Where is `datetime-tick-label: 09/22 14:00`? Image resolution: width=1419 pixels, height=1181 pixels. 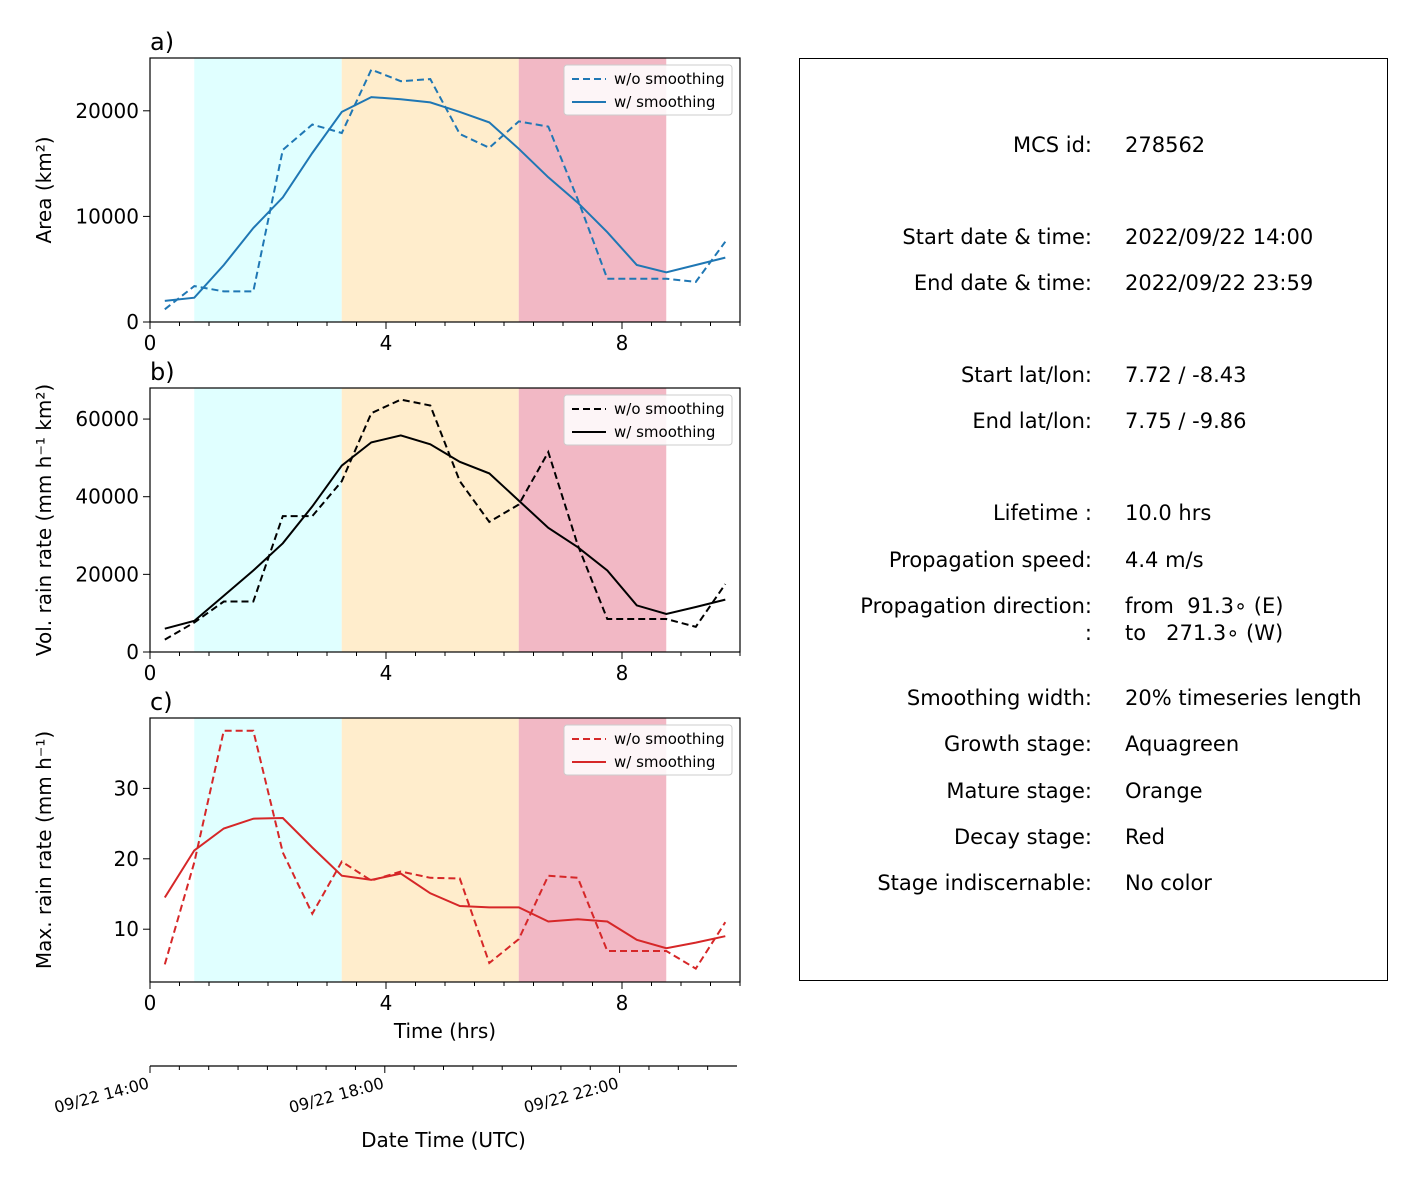 datetime-tick-label: 09/22 14:00 is located at coordinates (101, 1096).